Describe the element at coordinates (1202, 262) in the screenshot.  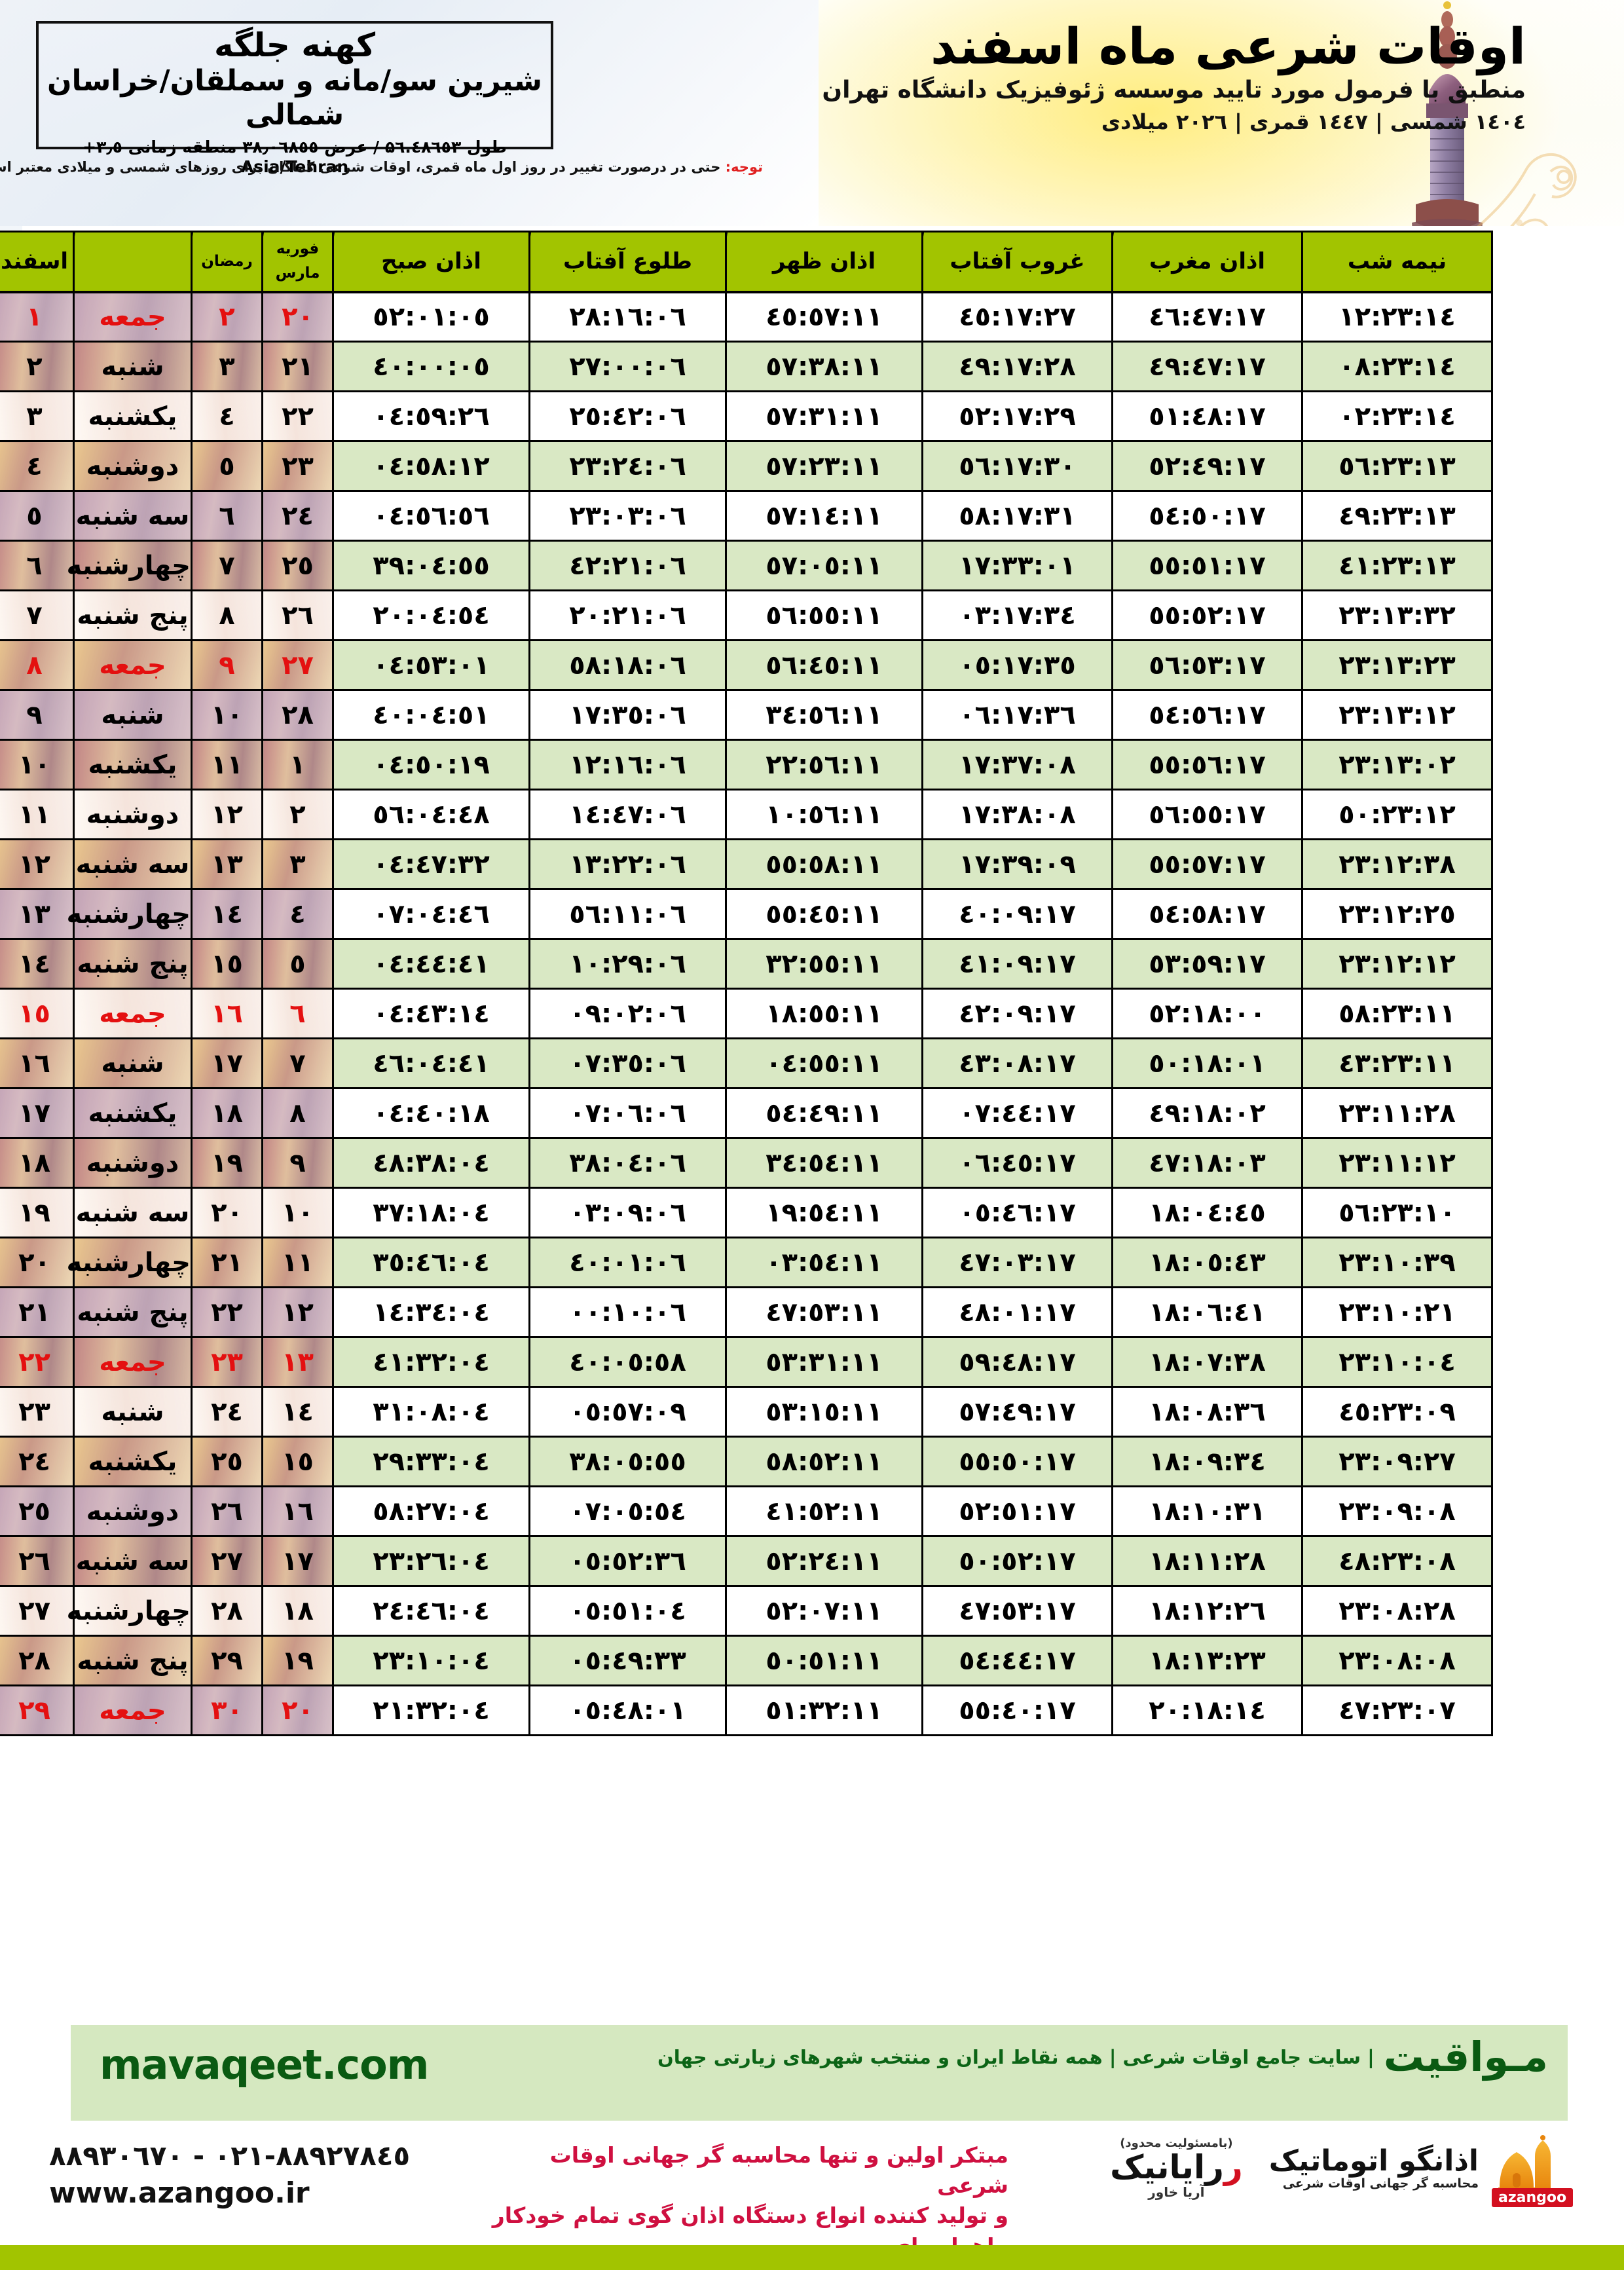
I see `col-head-maghrib: اذان مغرب` at that location.